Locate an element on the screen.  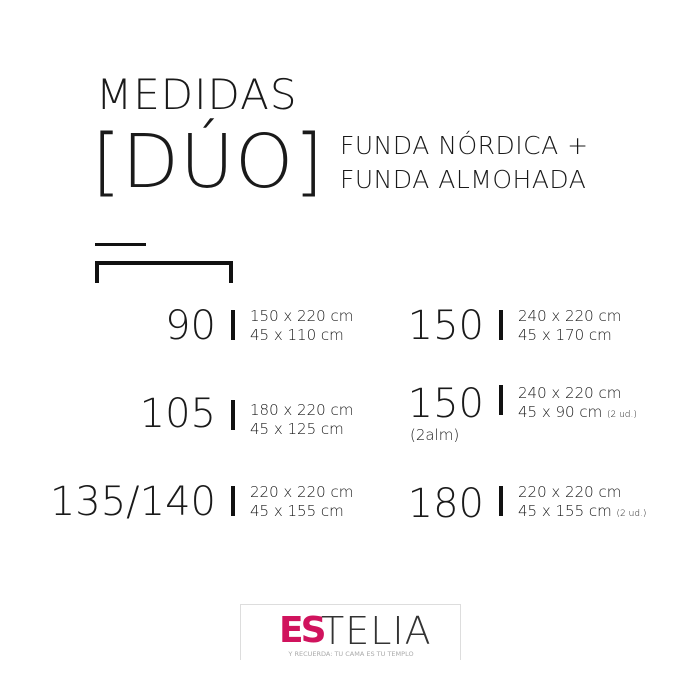
size-number: 105 is located at coordinates (177, 414).